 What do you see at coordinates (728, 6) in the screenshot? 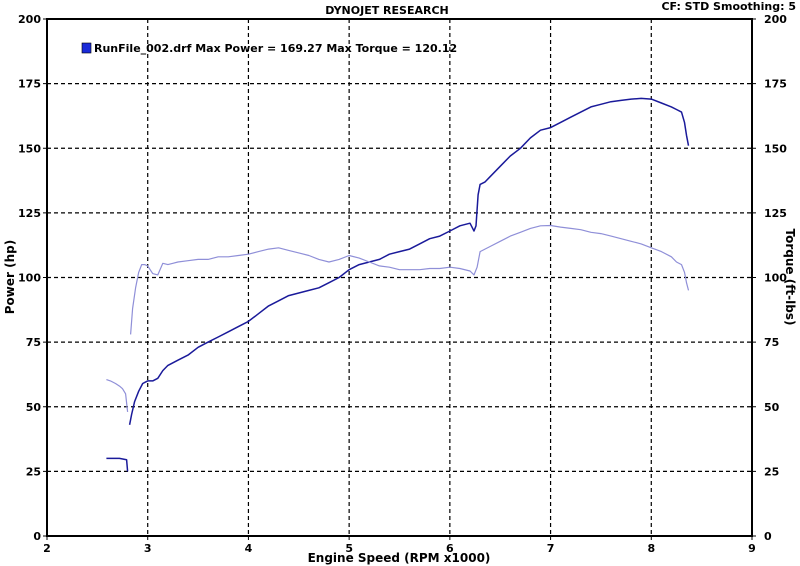
I see `correction-label: CF: STD Smoothing: 5` at bounding box center [728, 6].